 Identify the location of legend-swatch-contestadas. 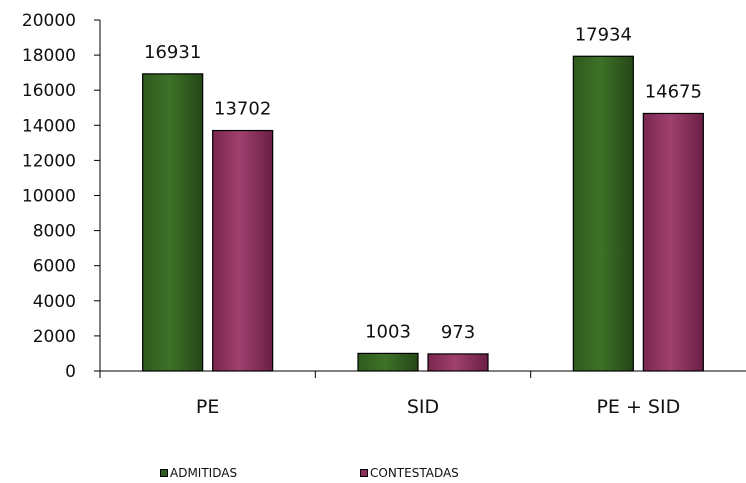
(364, 473).